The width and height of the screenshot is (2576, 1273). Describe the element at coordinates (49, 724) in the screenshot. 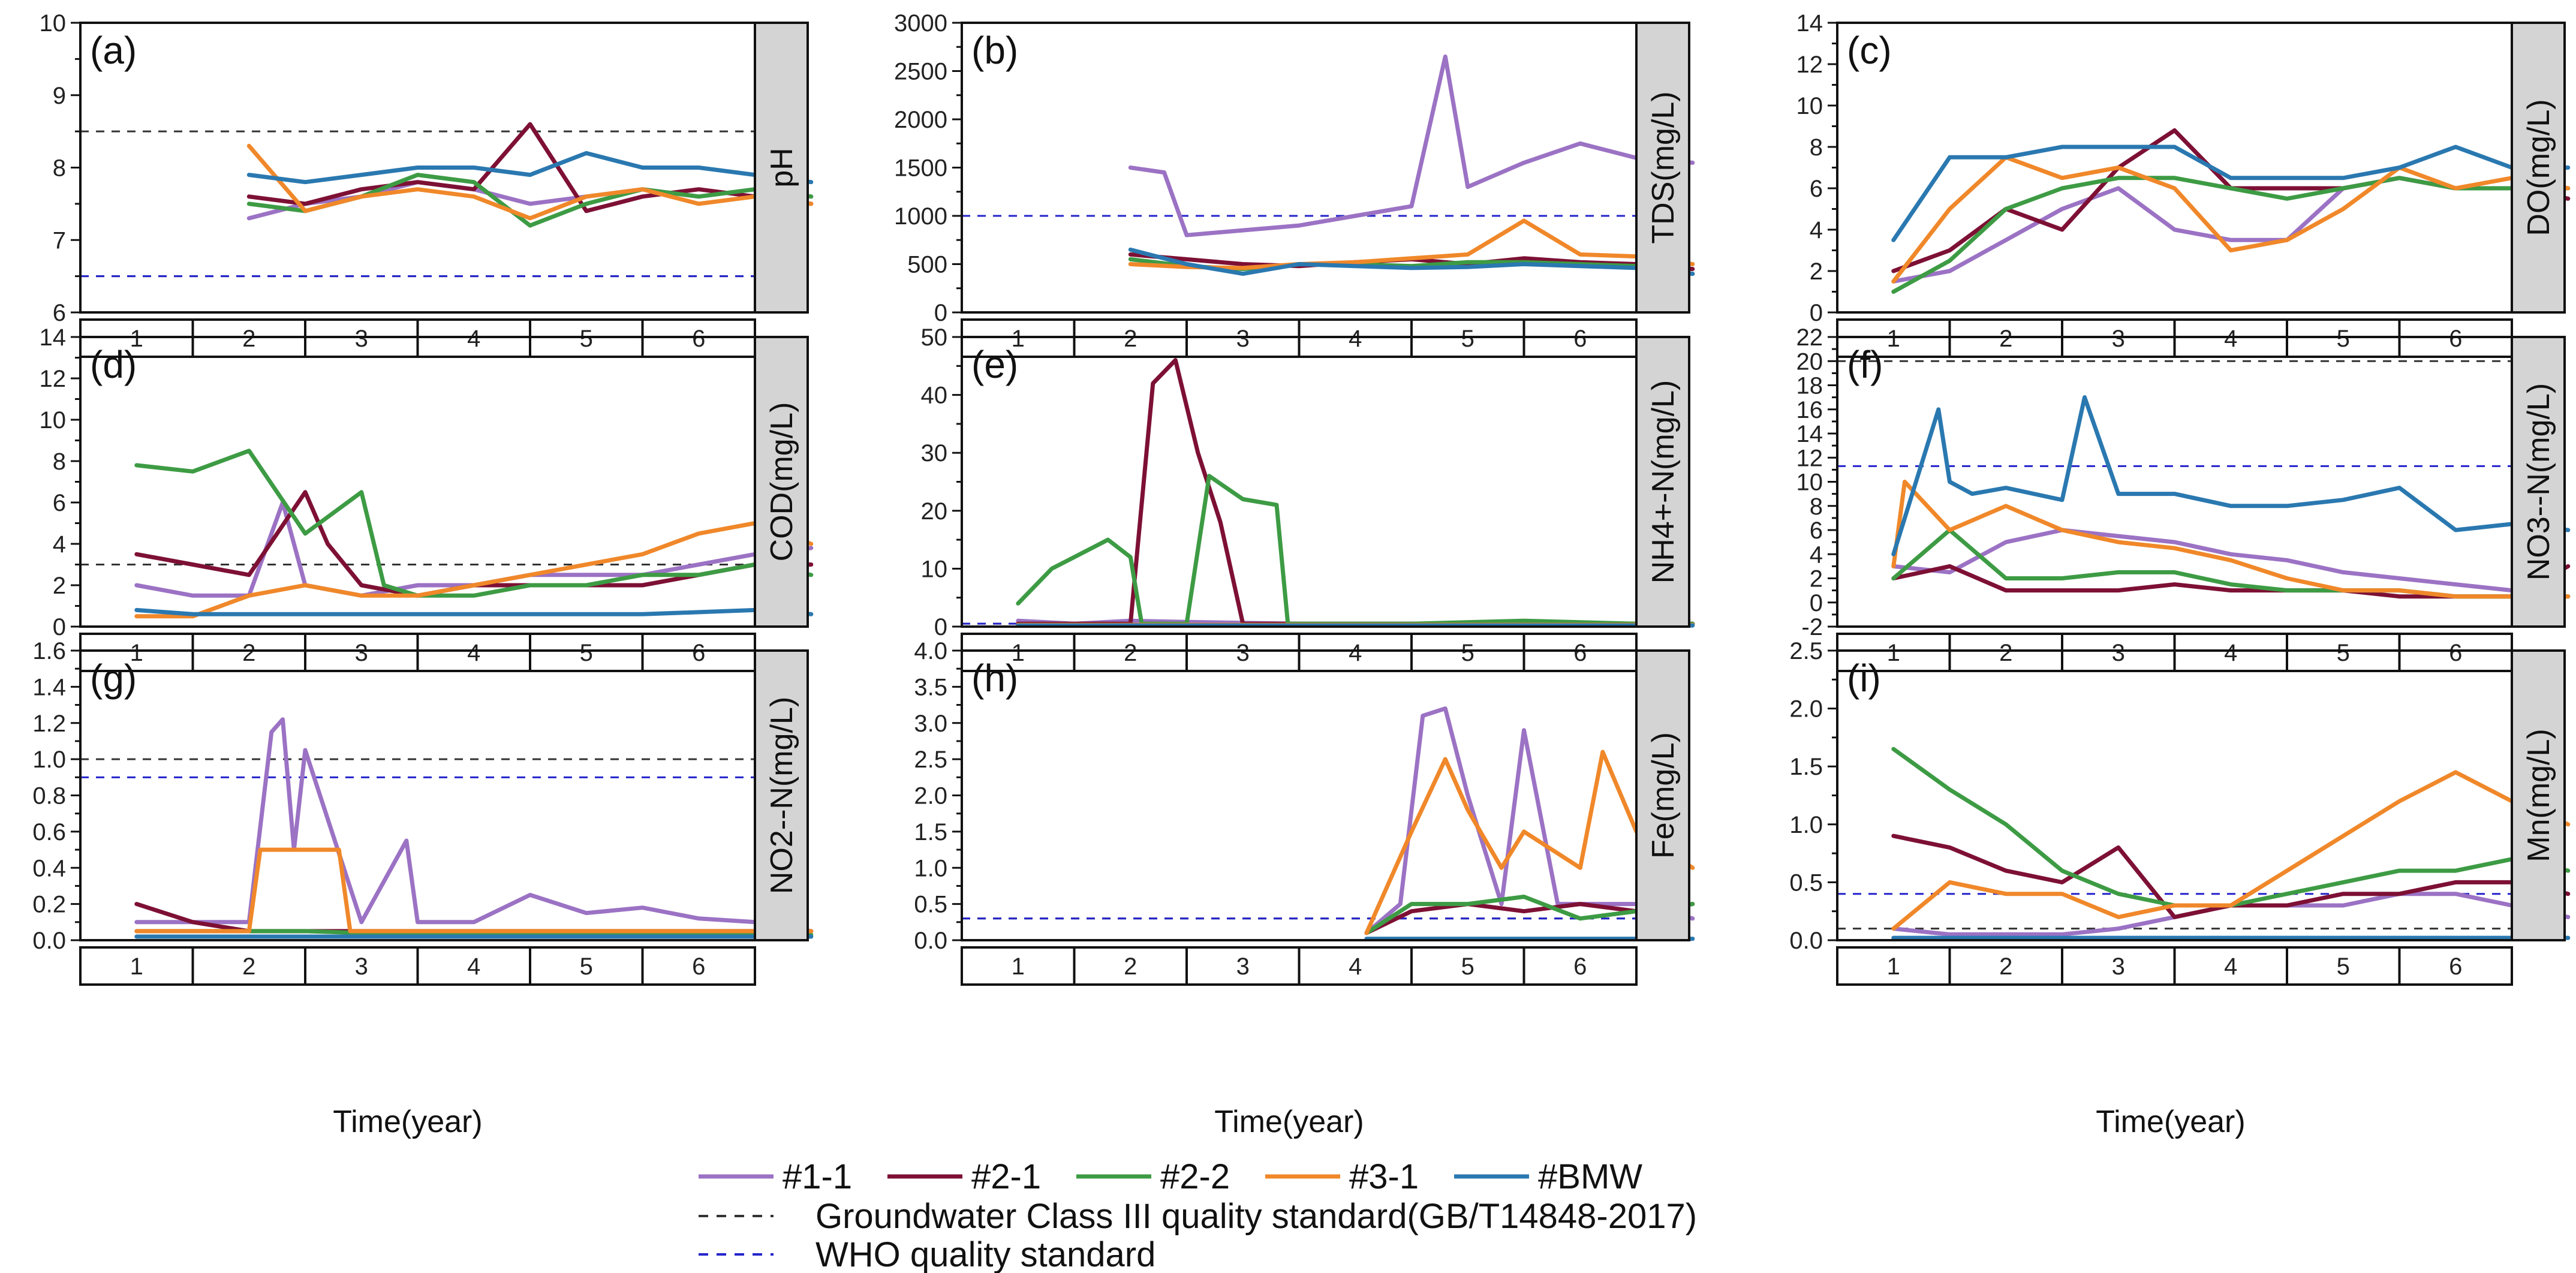

I see `y-tick-label-g-6: 1.2` at that location.